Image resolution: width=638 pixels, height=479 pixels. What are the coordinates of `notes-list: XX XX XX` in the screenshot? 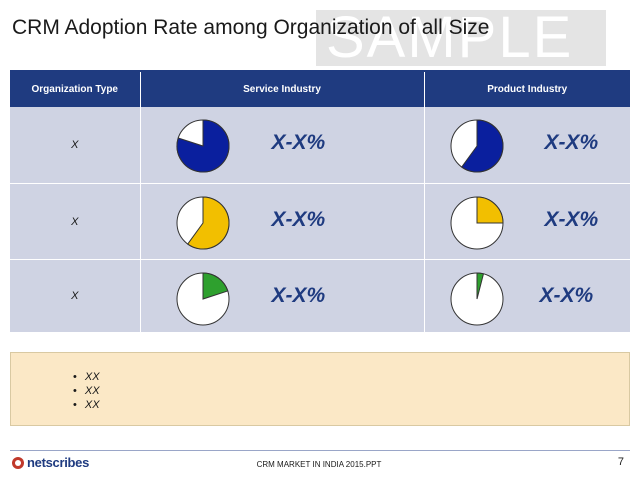 It's located at (86, 391).